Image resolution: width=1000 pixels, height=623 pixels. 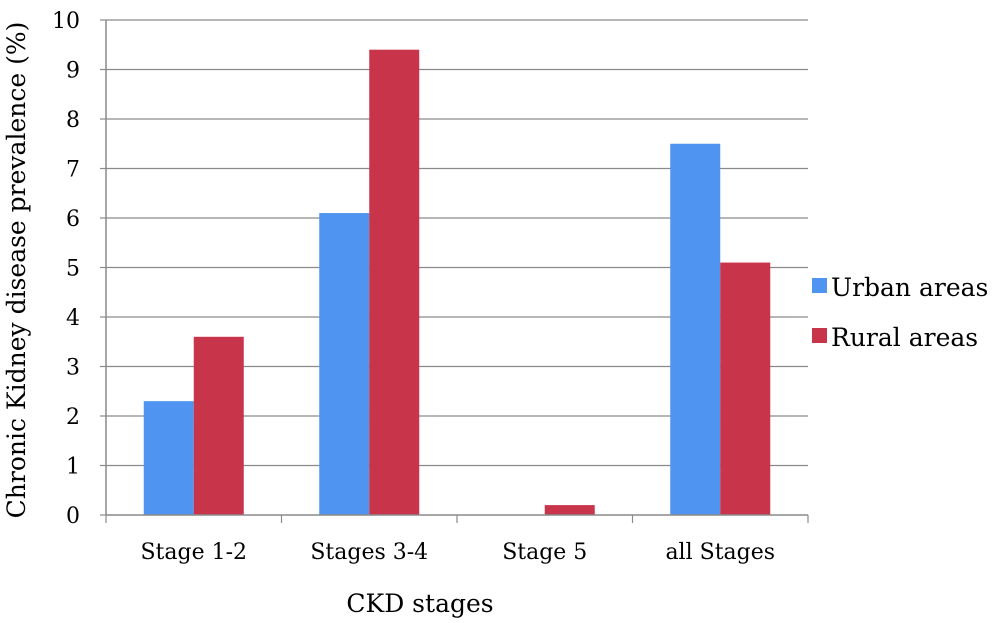 I want to click on y-tick-label: 7, so click(x=73, y=170).